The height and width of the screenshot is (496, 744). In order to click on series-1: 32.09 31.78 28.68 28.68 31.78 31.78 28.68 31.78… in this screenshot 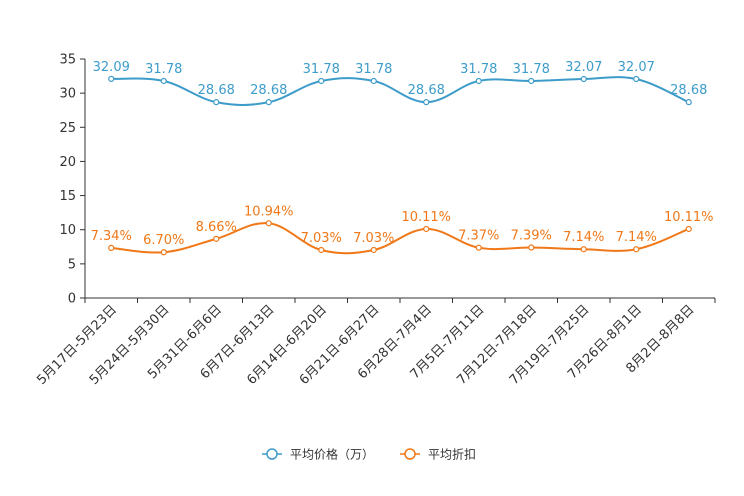, I will do `click(400, 83)`.